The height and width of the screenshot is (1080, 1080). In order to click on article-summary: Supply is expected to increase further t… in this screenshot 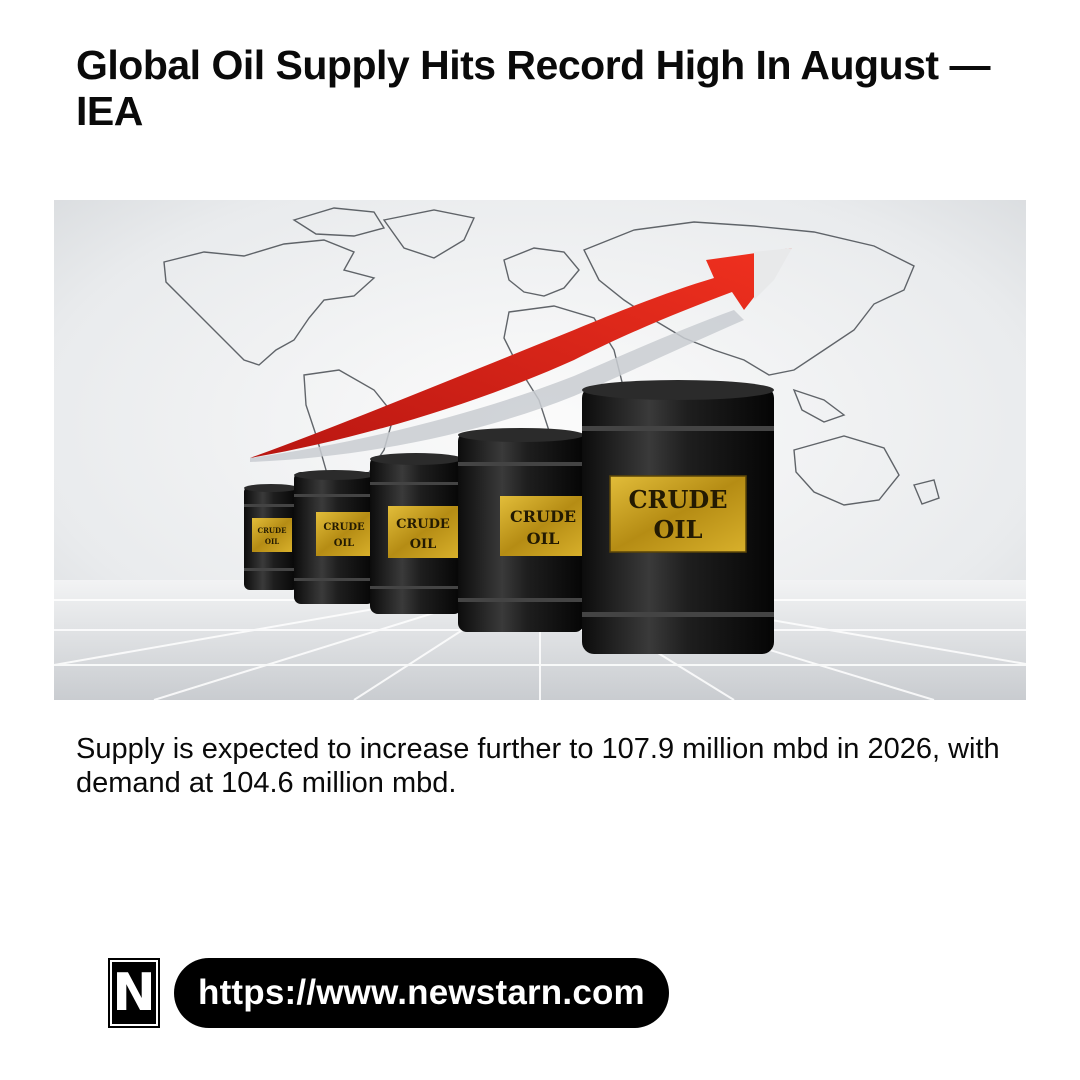, I will do `click(538, 766)`.